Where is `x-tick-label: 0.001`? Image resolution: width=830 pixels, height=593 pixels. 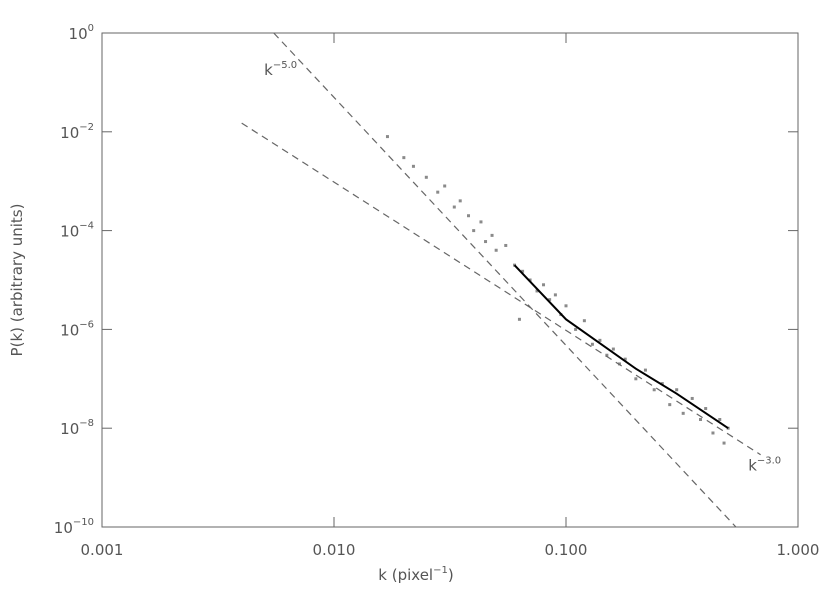
x-tick-label: 0.001 is located at coordinates (102, 550).